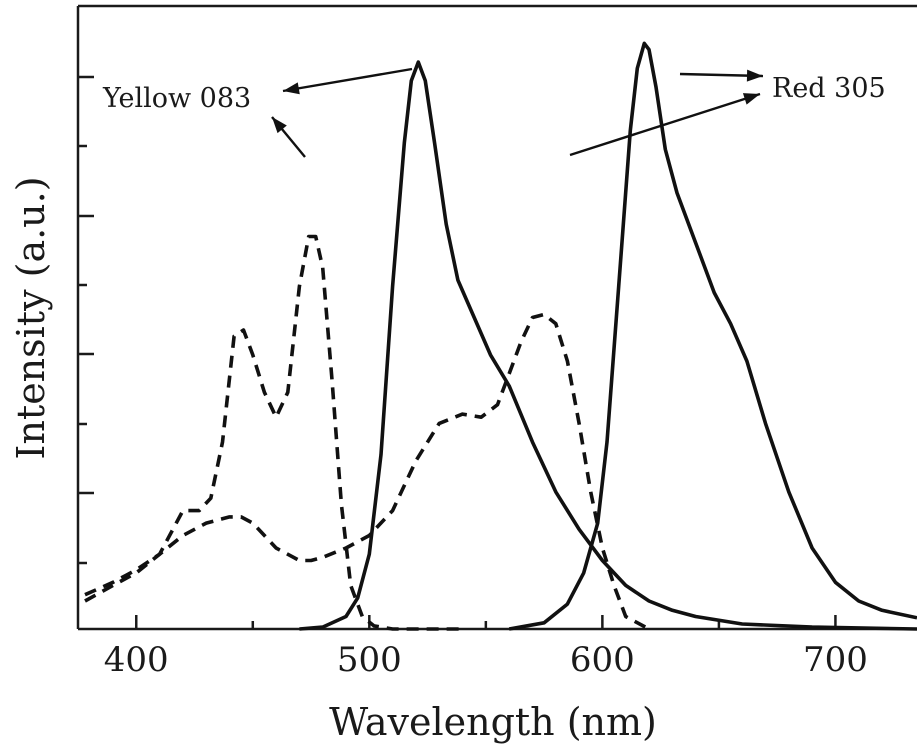 This screenshot has width=917, height=747. What do you see at coordinates (493, 722) in the screenshot?
I see `x-axis-title: Wavelength (nm)` at bounding box center [493, 722].